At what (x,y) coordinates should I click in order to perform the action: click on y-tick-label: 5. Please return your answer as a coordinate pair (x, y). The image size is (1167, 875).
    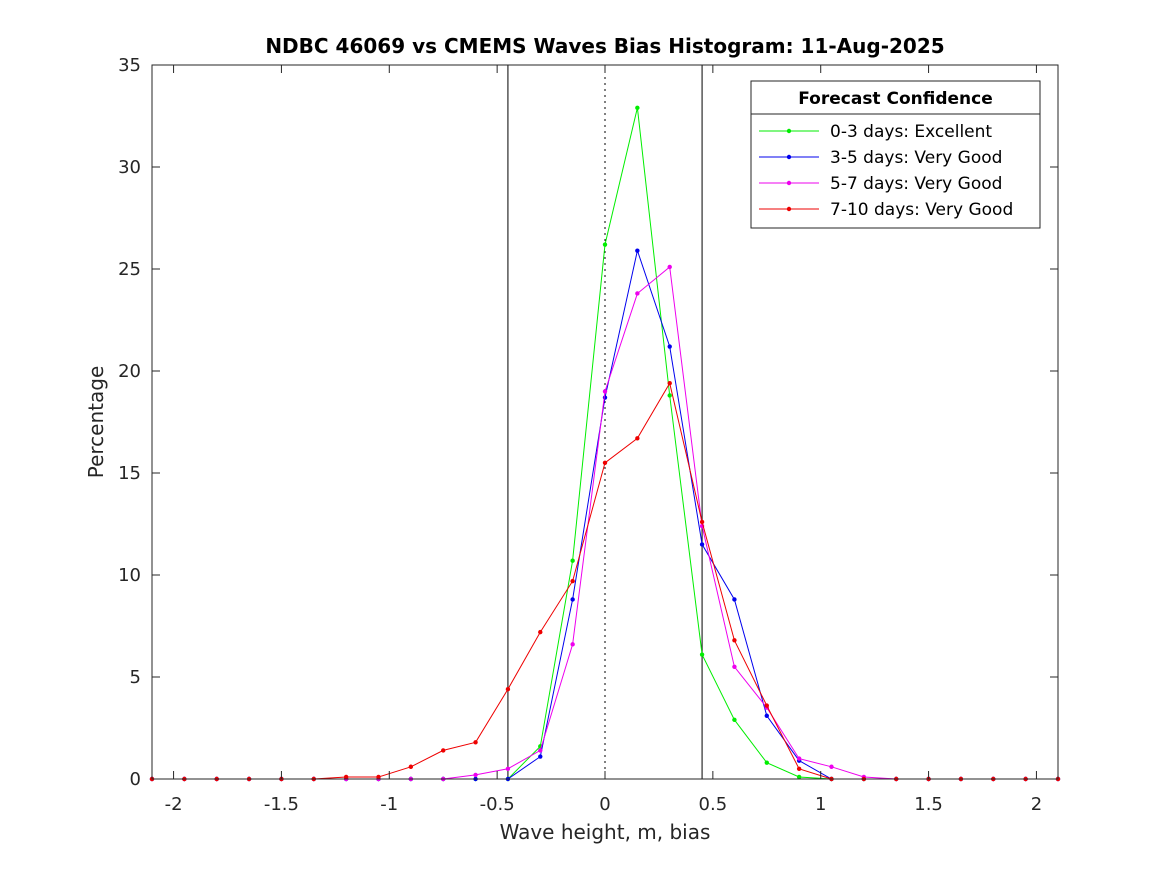
    Looking at the image, I should click on (135, 677).